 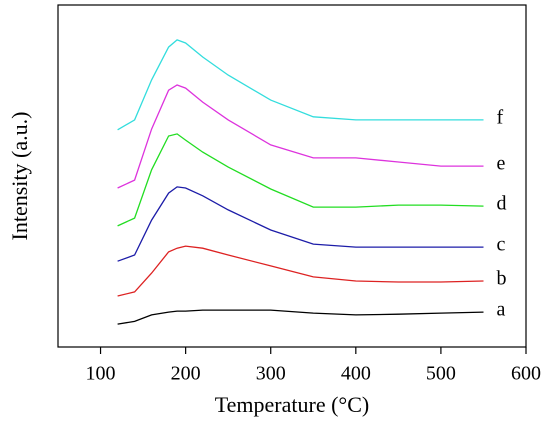 I want to click on x-axis-label: Temperature (°C), so click(x=292, y=404).